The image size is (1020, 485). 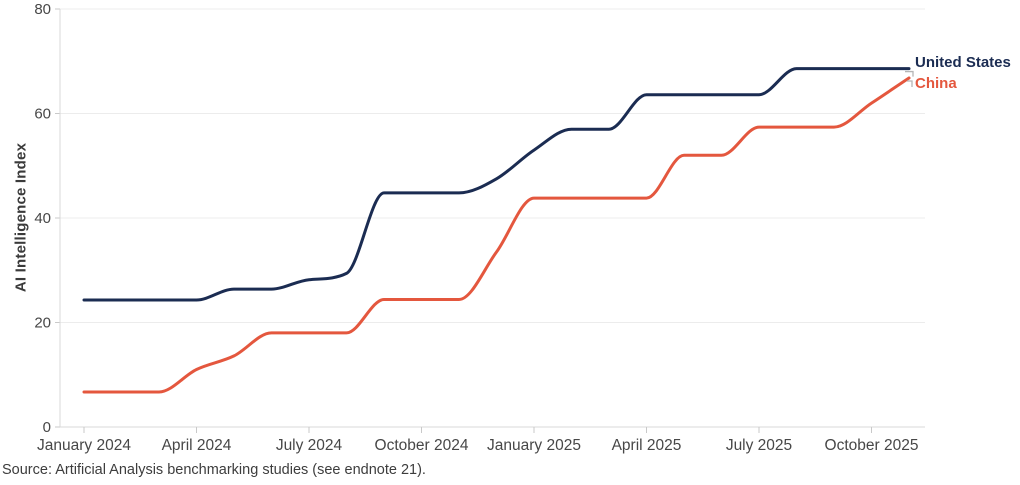 I want to click on legend-leader-united-states, so click(x=909, y=73).